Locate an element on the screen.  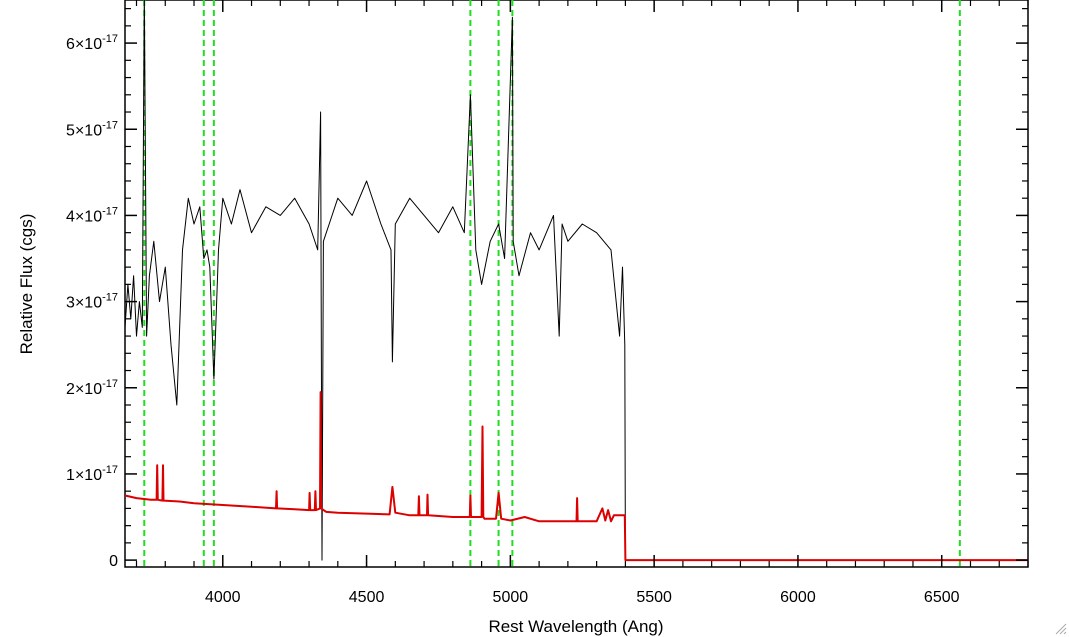
y-tick-label-2: 2×10⁻¹⁷ is located at coordinates (92, 388).